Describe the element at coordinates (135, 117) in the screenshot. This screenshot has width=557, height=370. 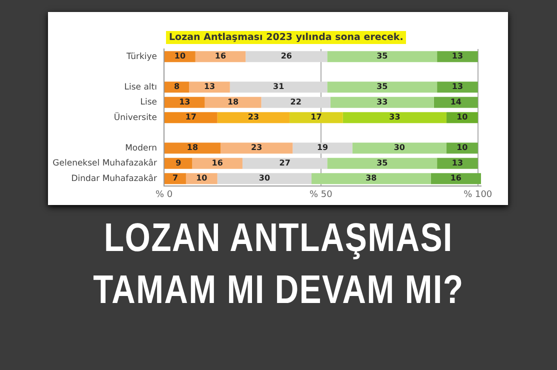
I see `y-tick-label: Üniversite` at that location.